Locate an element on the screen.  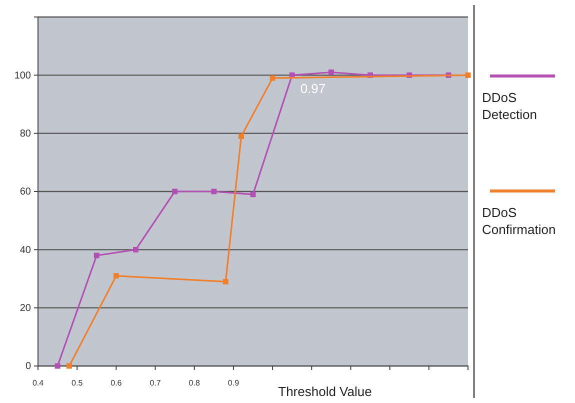
y-tick-label: 20 is located at coordinates (26, 308).